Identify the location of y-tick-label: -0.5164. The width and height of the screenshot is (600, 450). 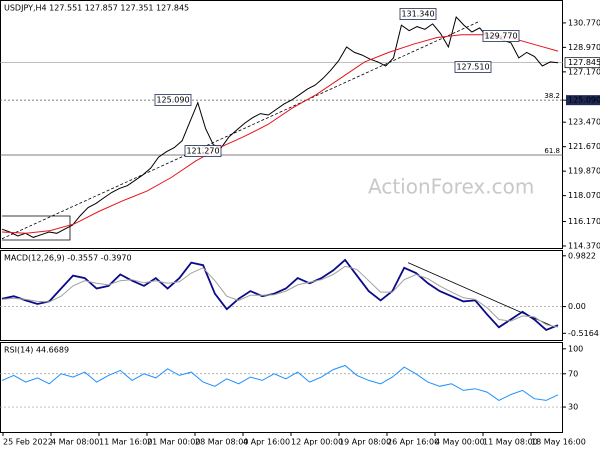
(583, 333).